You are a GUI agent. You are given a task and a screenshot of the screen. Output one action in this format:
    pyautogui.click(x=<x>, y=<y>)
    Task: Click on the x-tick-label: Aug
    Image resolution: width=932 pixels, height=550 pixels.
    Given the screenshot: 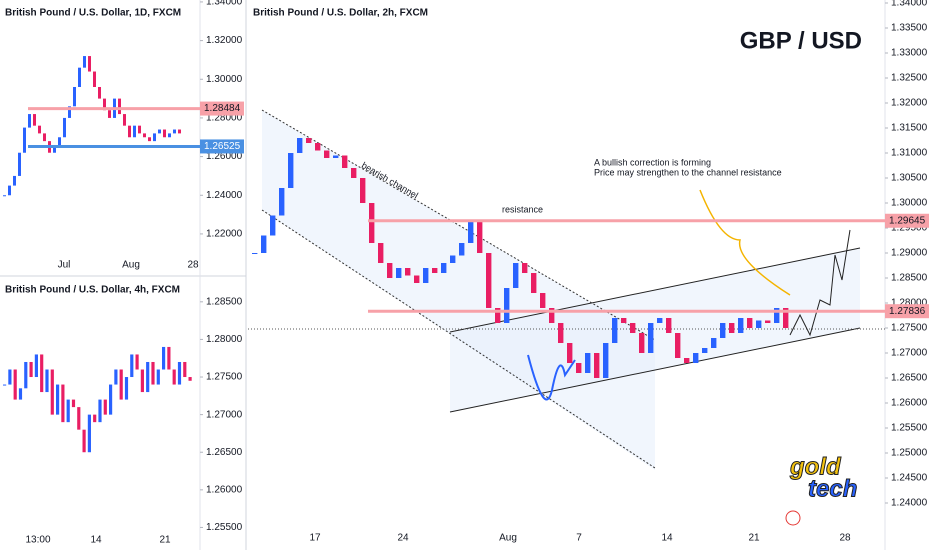 What is the action you would take?
    pyautogui.click(x=508, y=538)
    